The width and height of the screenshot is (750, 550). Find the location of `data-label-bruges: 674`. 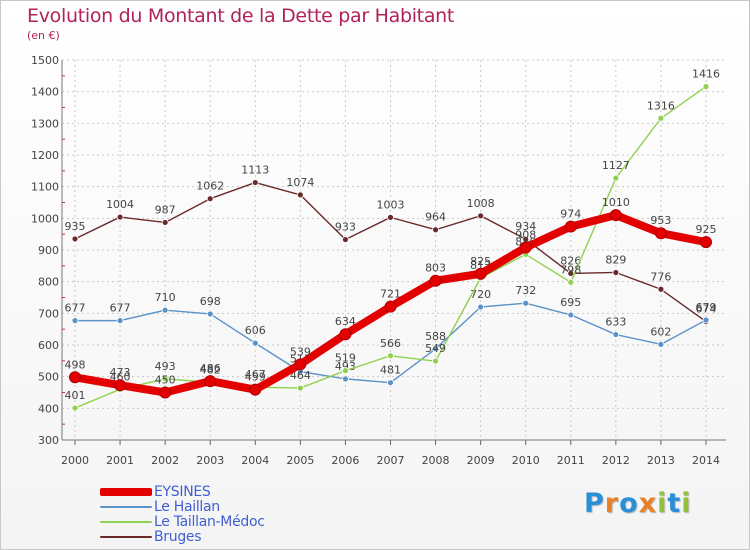

data-label-bruges: 674 is located at coordinates (706, 309).